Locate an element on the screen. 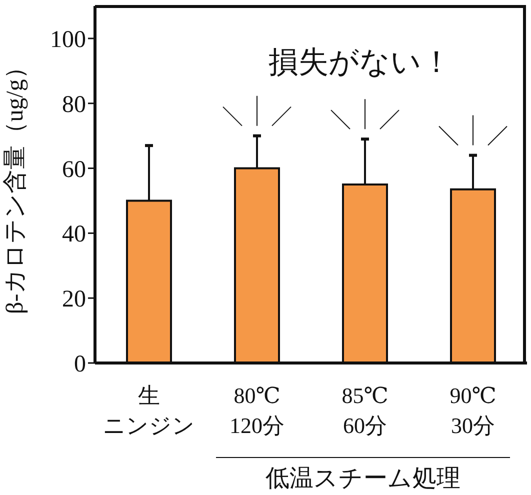 The width and height of the screenshot is (531, 495). y-tick-label: 60 is located at coordinates (74, 169).